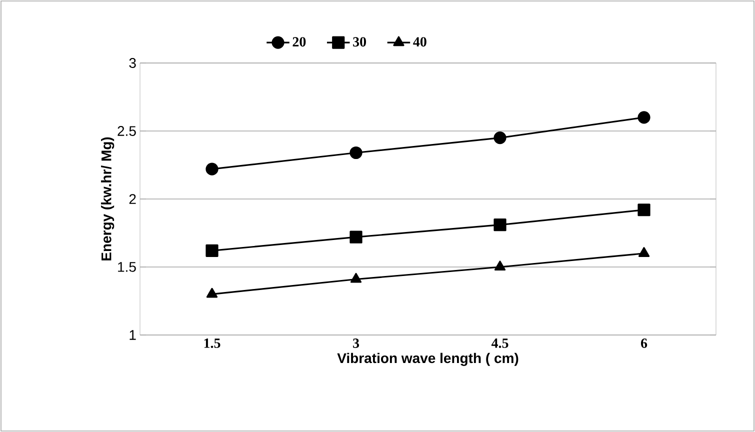 This screenshot has width=755, height=432. Describe the element at coordinates (299, 42) in the screenshot. I see `legend-label: 20` at that location.